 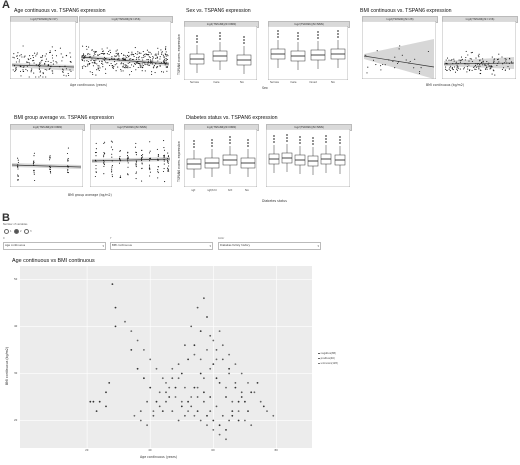 What do you see at coordinates (54, 246) in the screenshot?
I see `x-select: Age continuous ▾` at bounding box center [54, 246].